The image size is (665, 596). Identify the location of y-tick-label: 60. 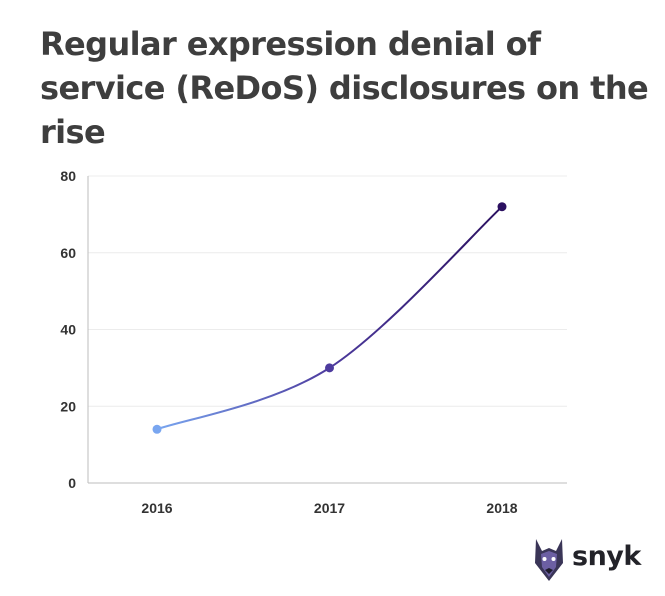
(68, 253).